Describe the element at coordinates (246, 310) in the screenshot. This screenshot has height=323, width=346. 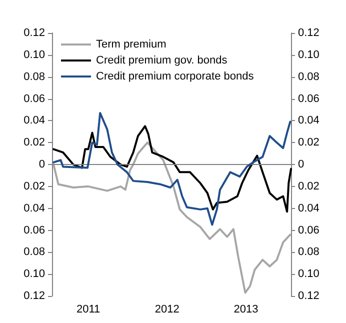
I see `x-tick-label: 2013` at that location.